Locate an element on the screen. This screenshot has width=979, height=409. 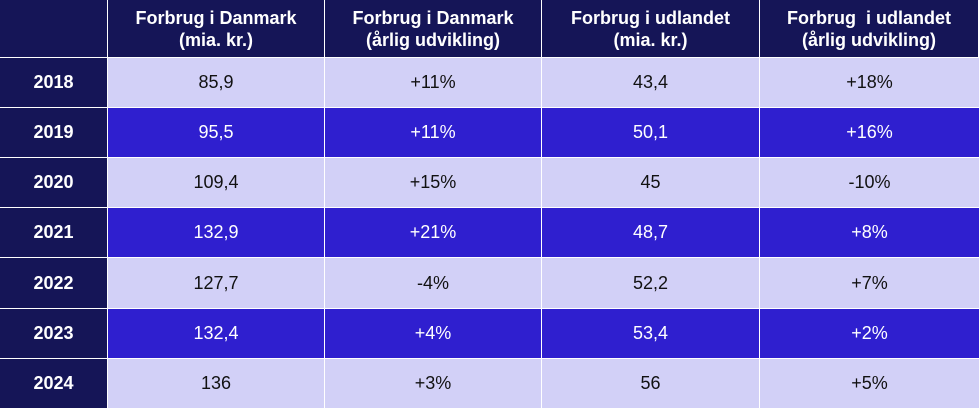
row-year-label: 2023 is located at coordinates (54, 334).